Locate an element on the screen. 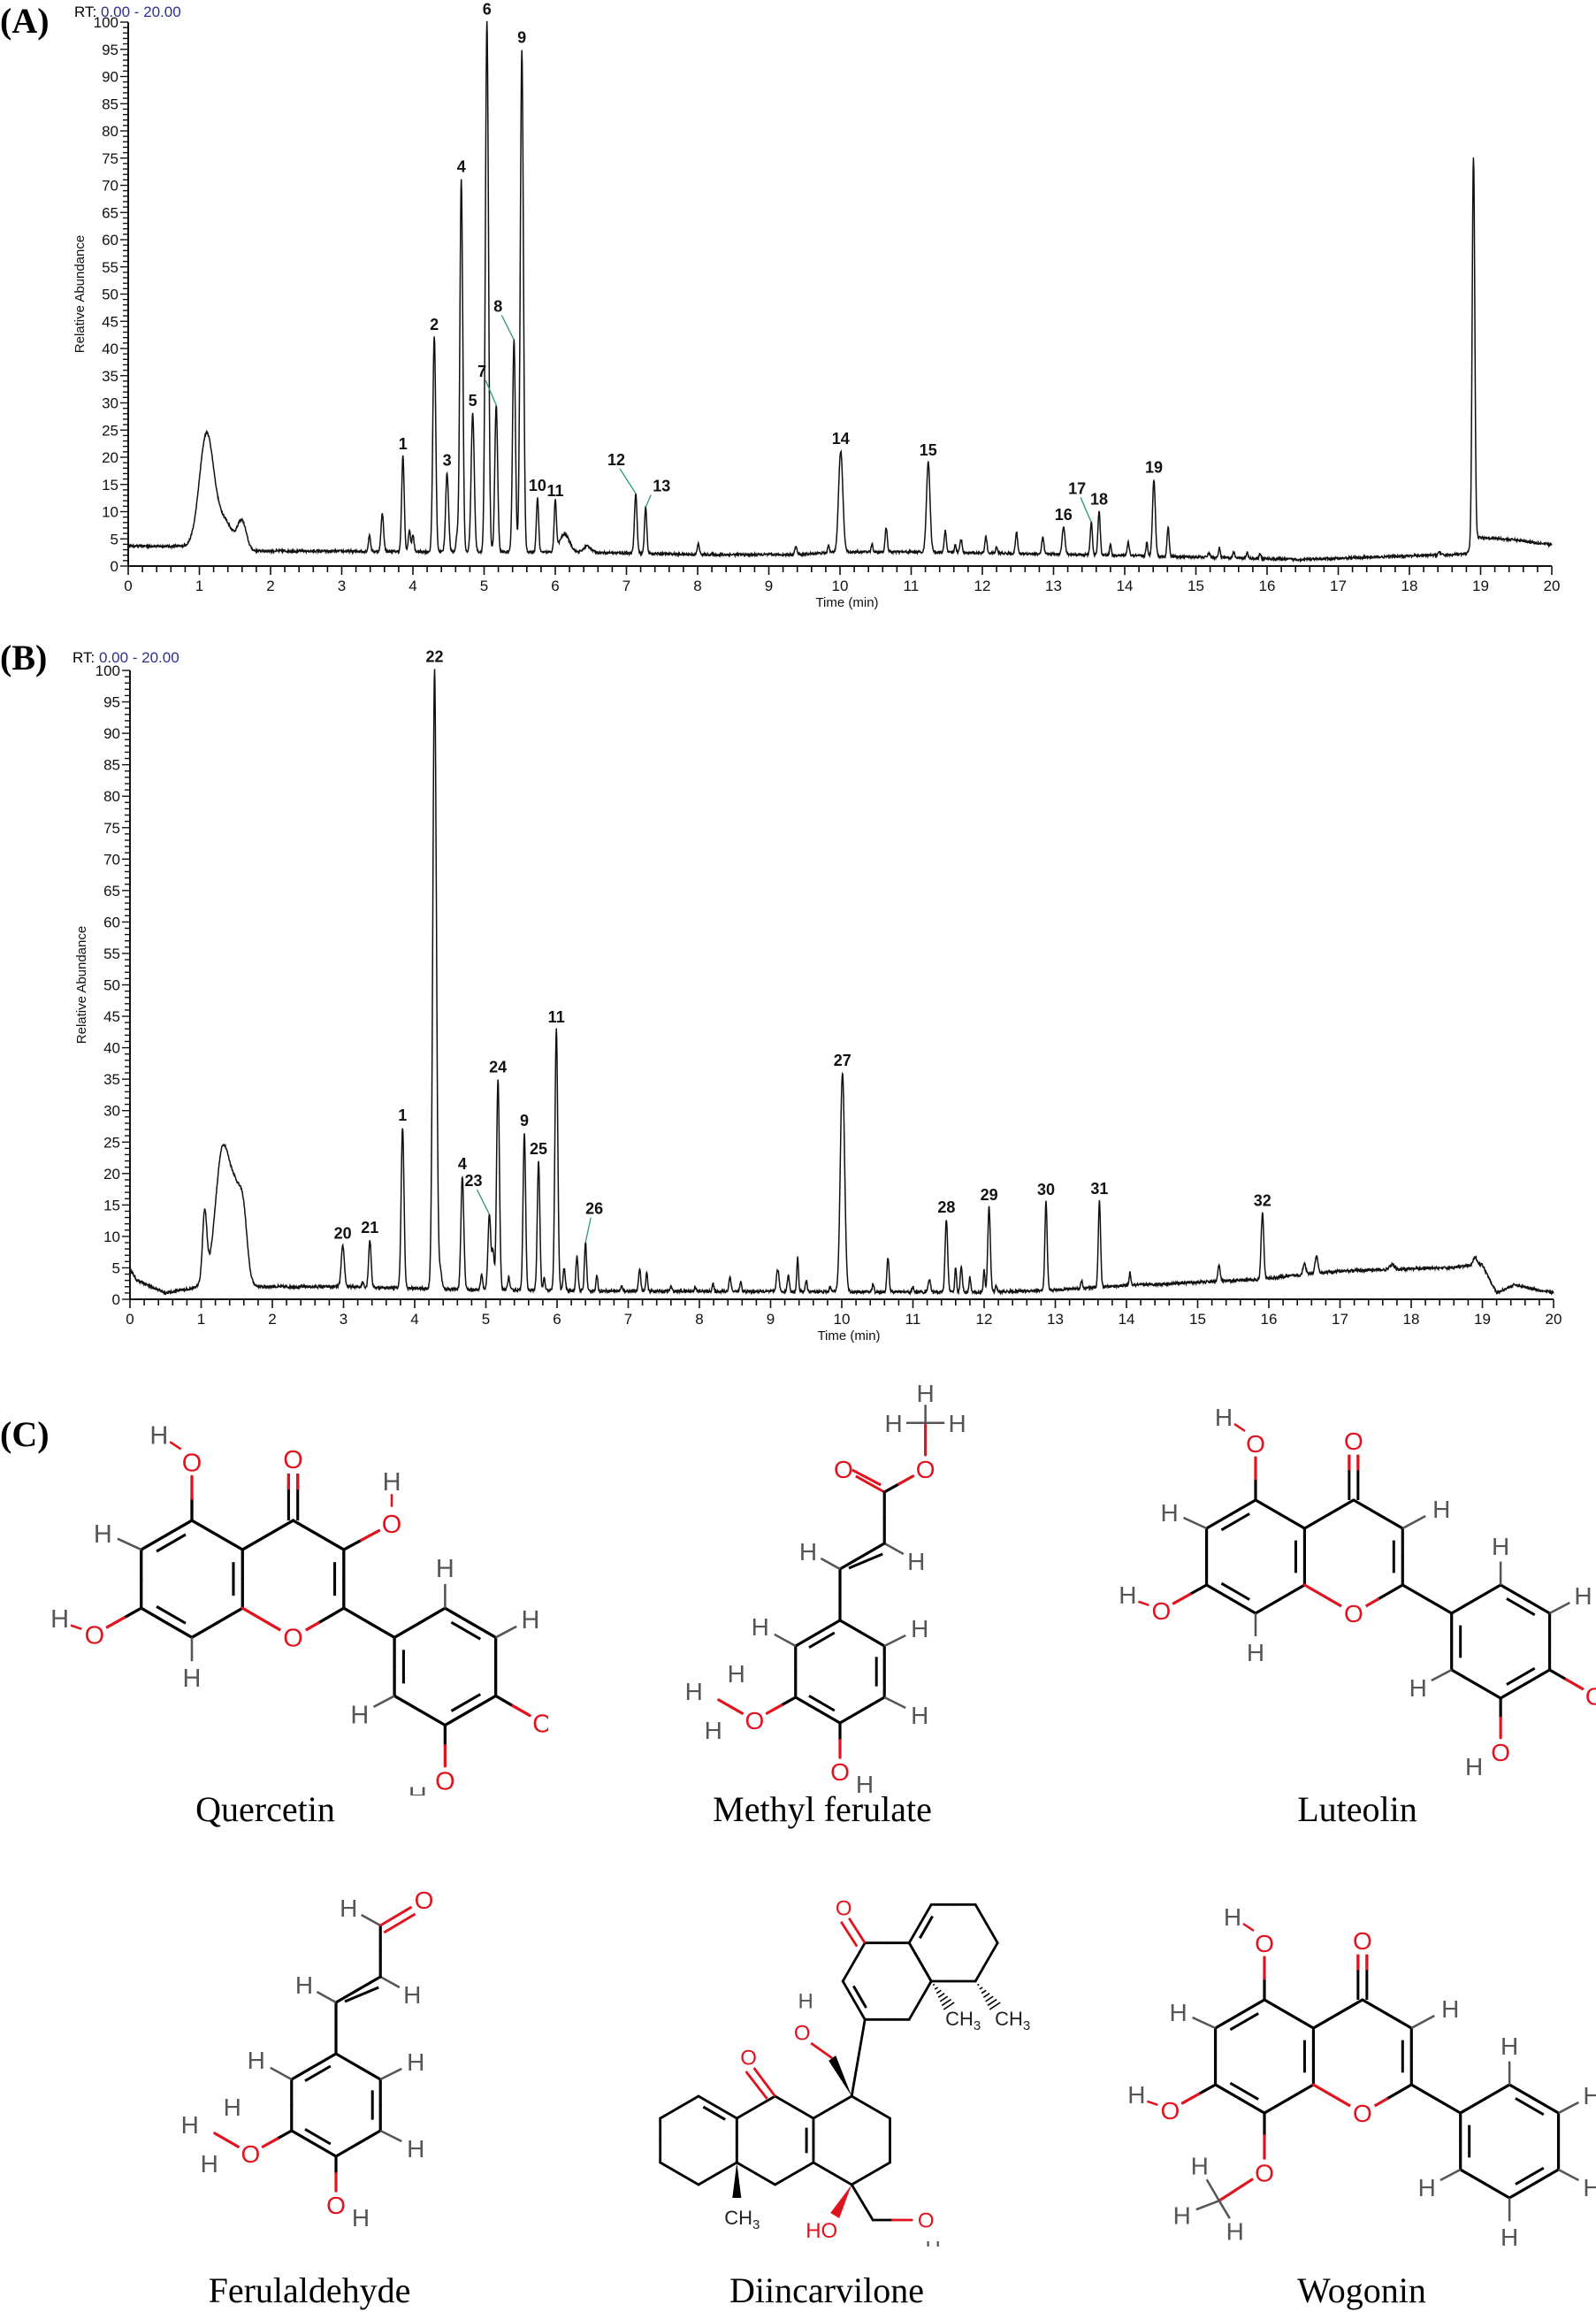  x-tick-label: 1 is located at coordinates (201, 1320).